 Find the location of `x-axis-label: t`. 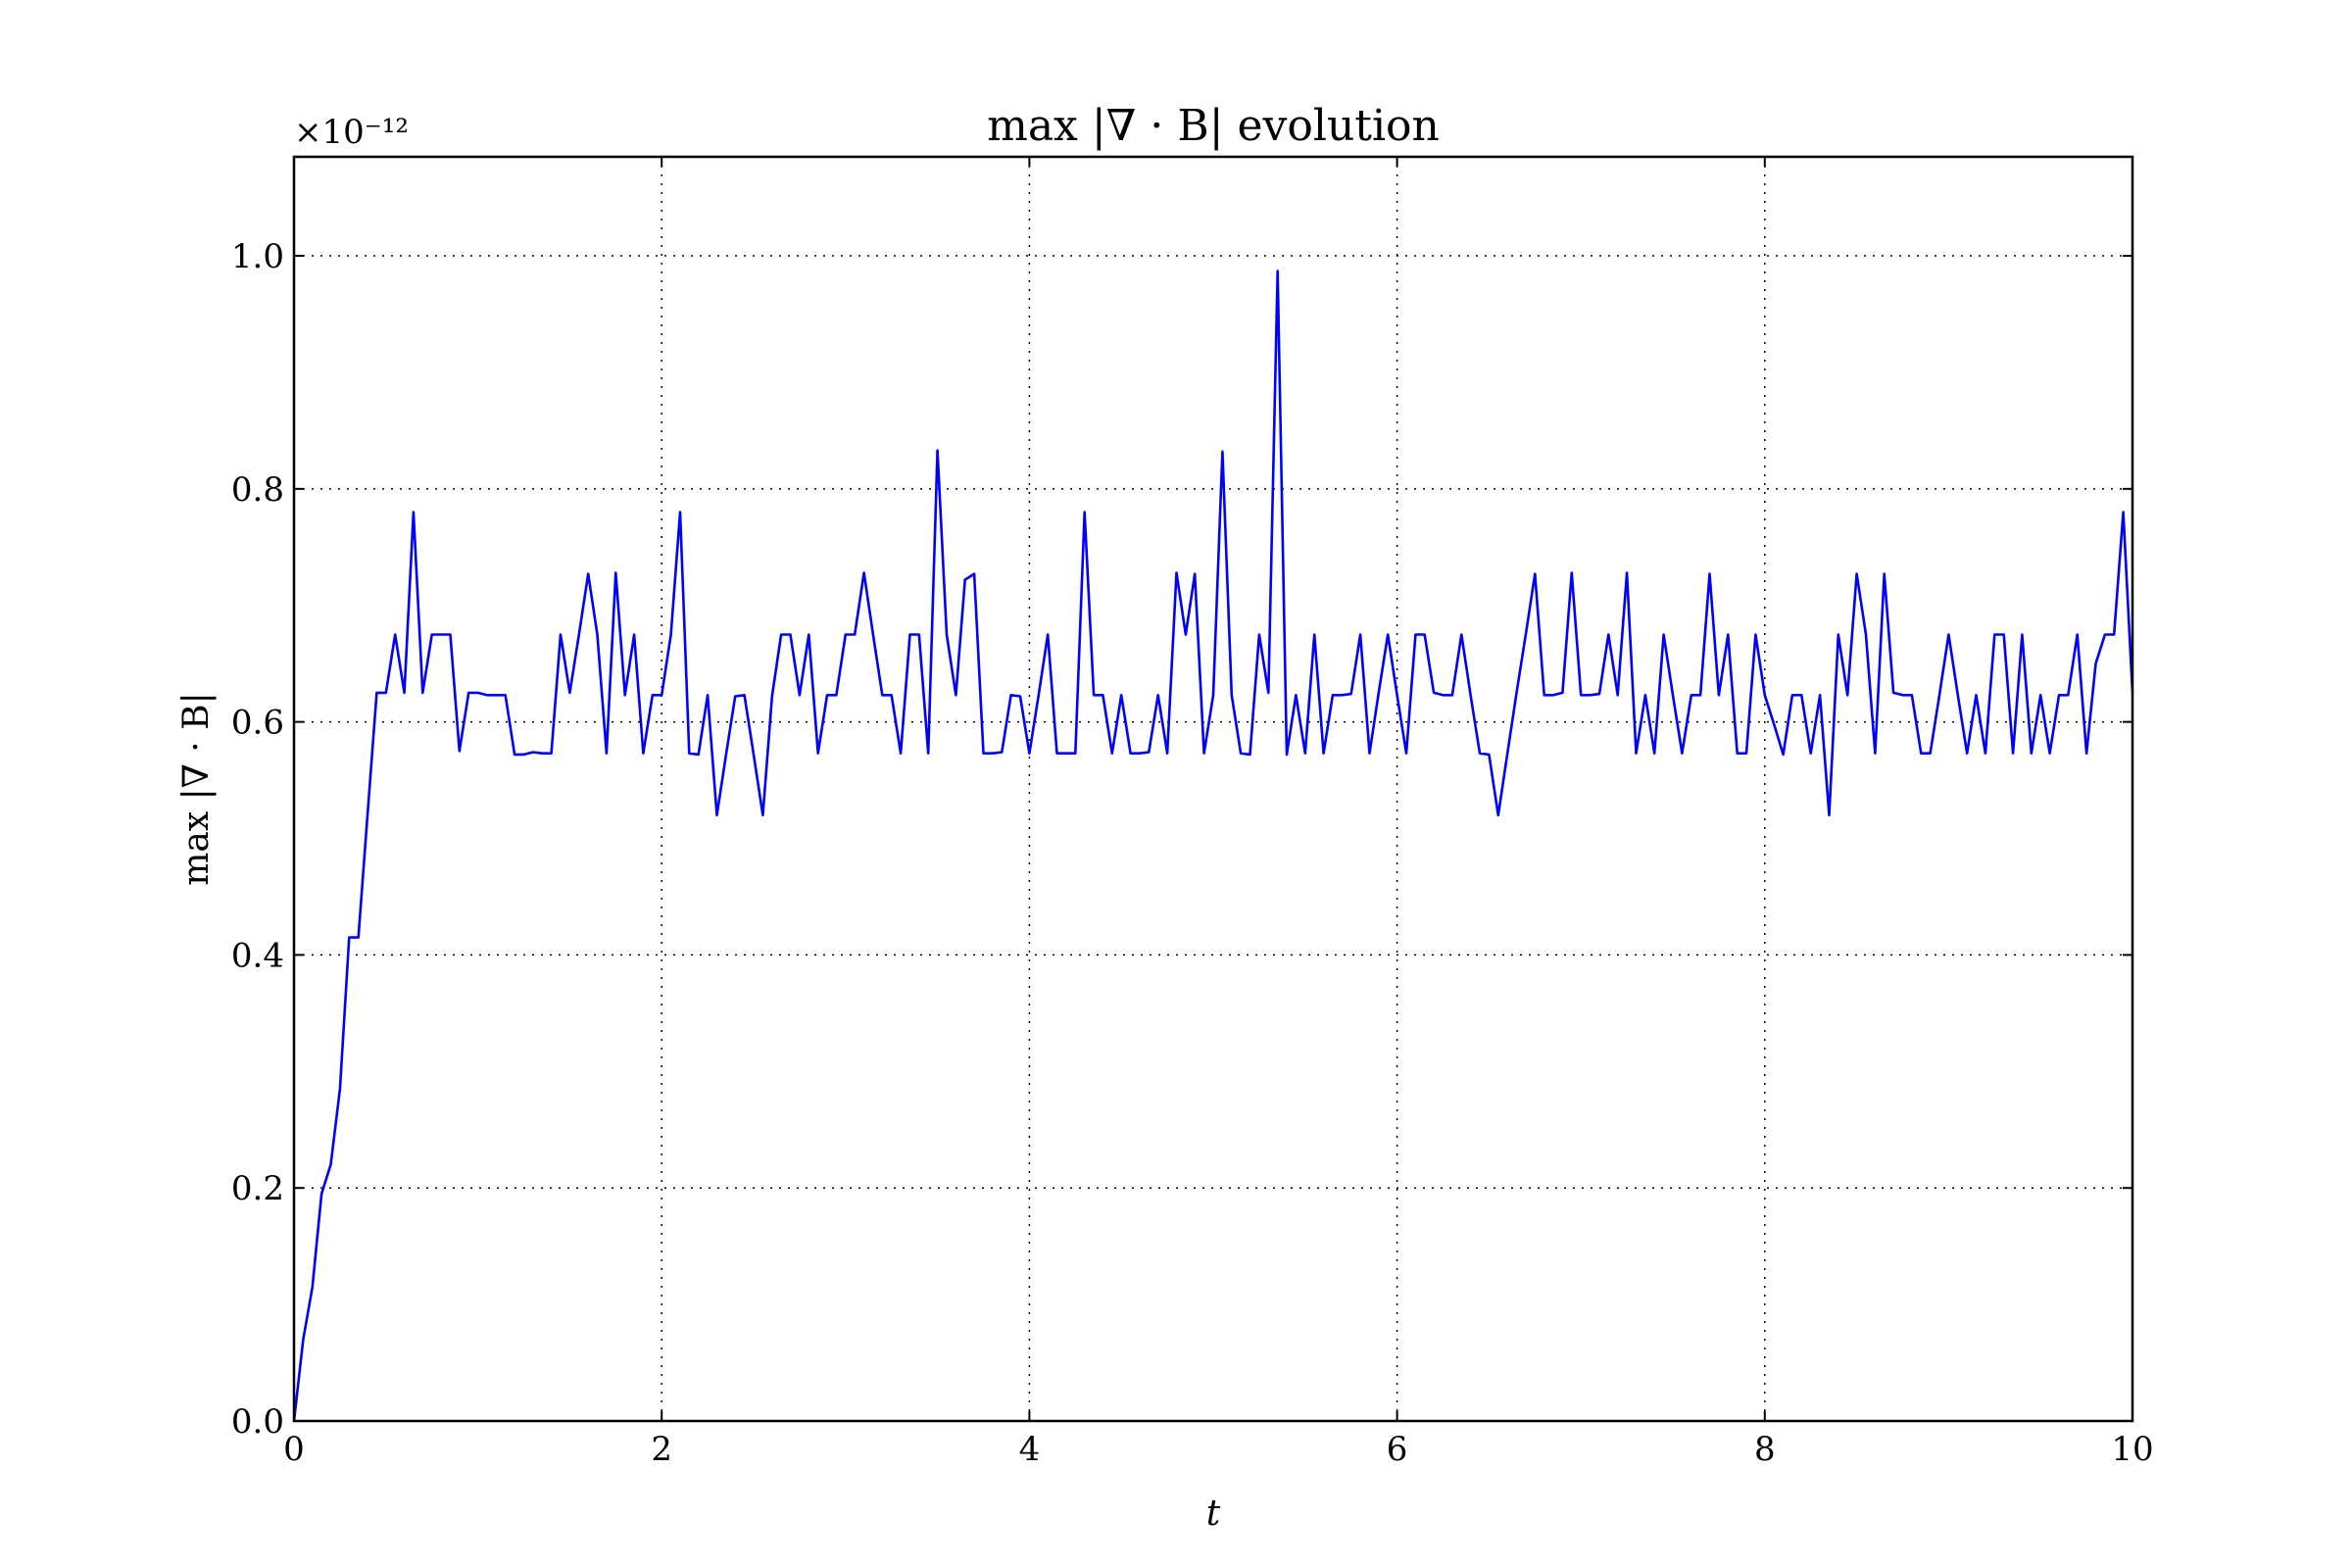

x-axis-label: t is located at coordinates (1213, 1514).